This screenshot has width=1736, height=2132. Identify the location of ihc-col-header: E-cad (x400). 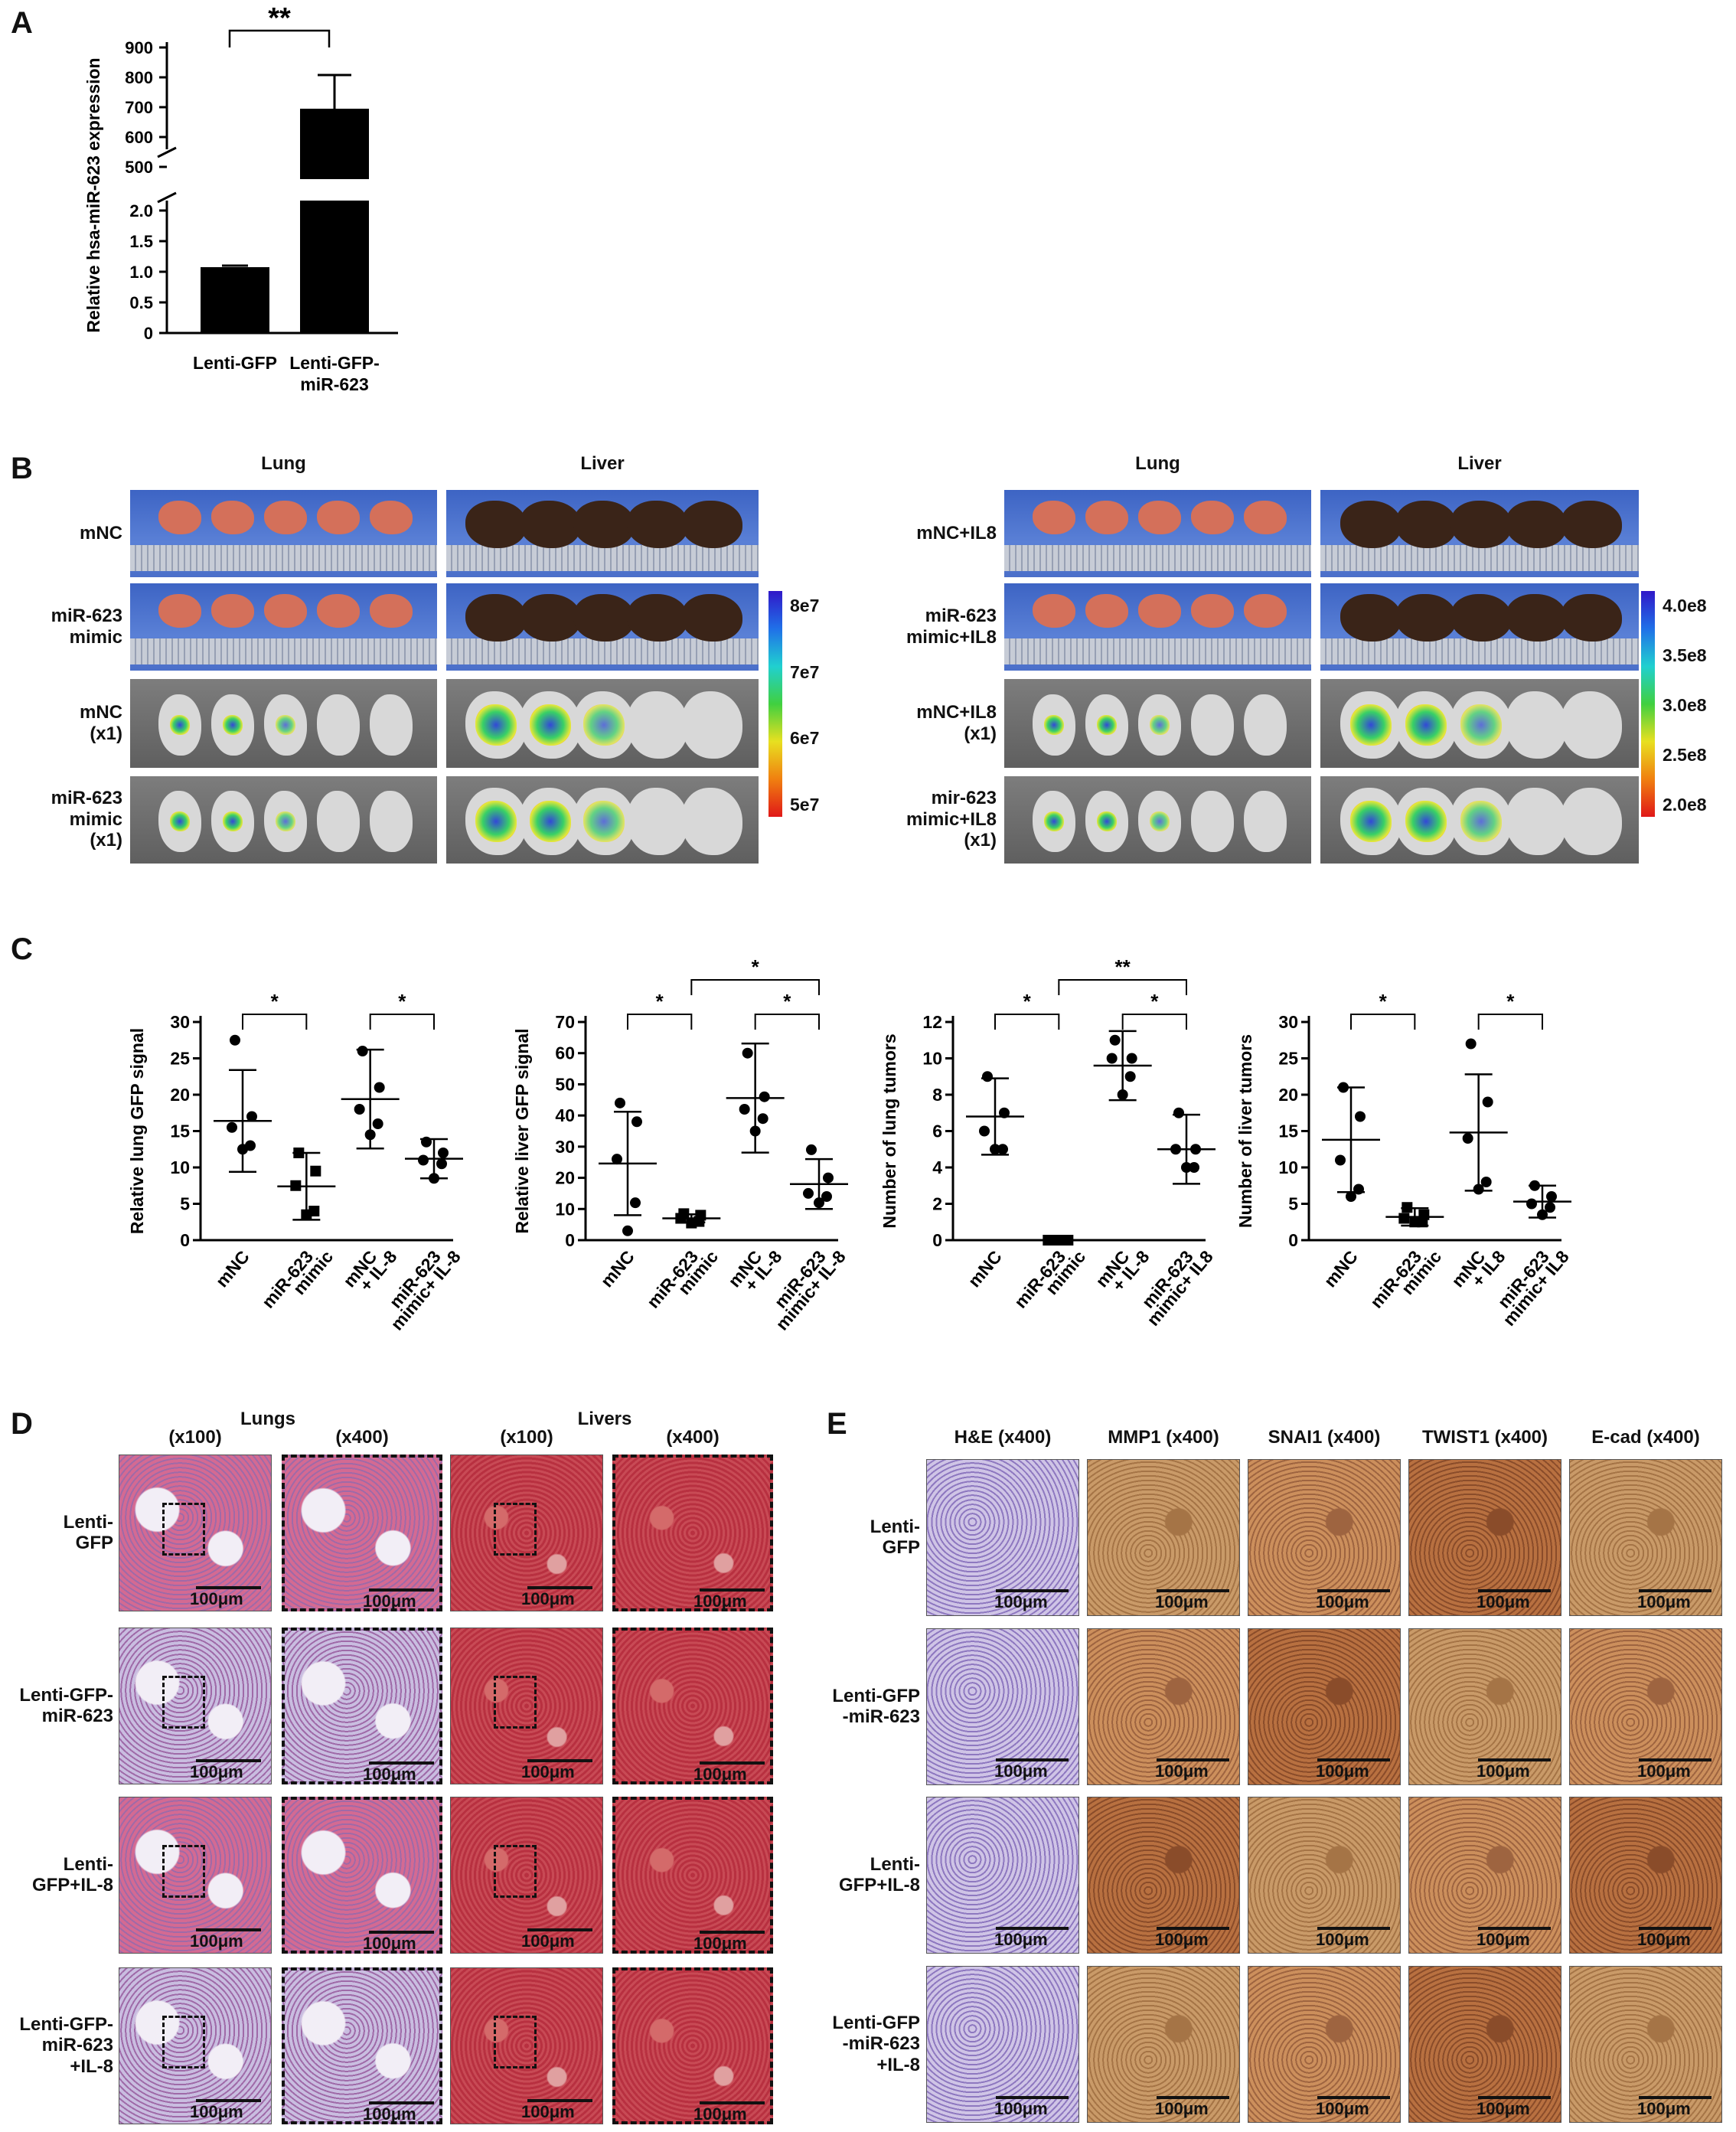
(1645, 1438).